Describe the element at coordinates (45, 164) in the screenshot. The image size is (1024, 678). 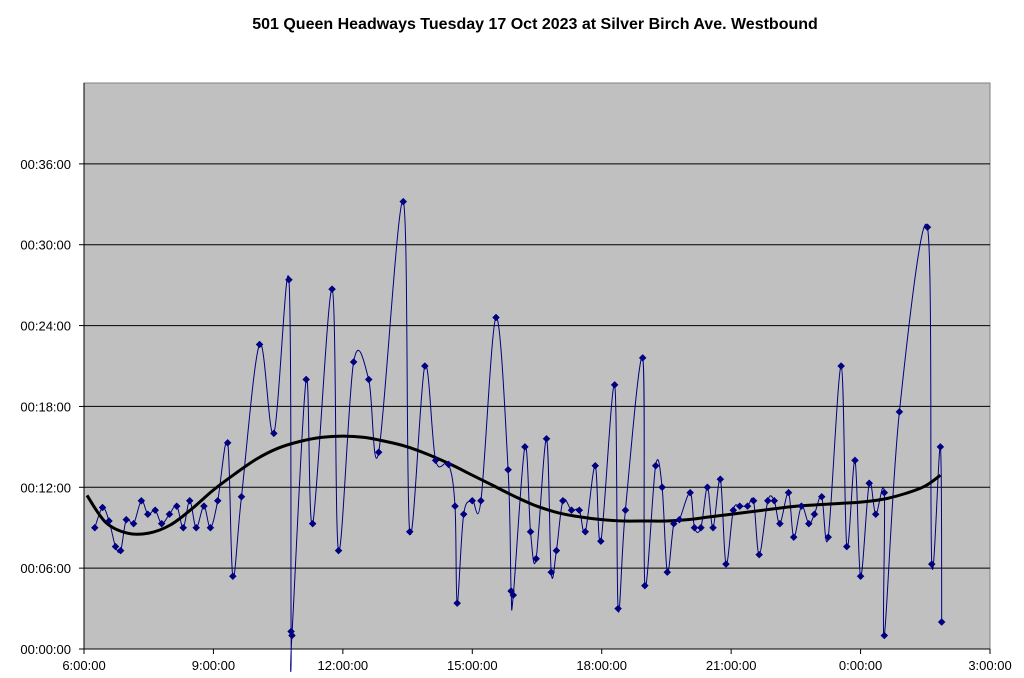
I see `y-tick-label: 00:36:00` at that location.